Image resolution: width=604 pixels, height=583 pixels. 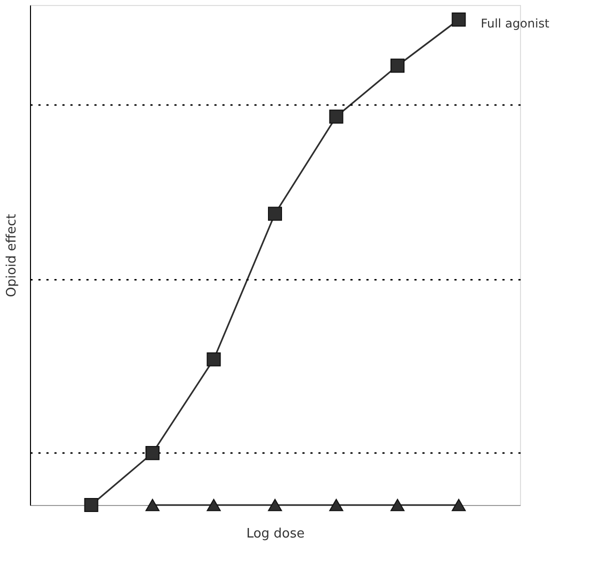 I want to click on y-axis-title: Opioid effect, so click(x=12, y=256).